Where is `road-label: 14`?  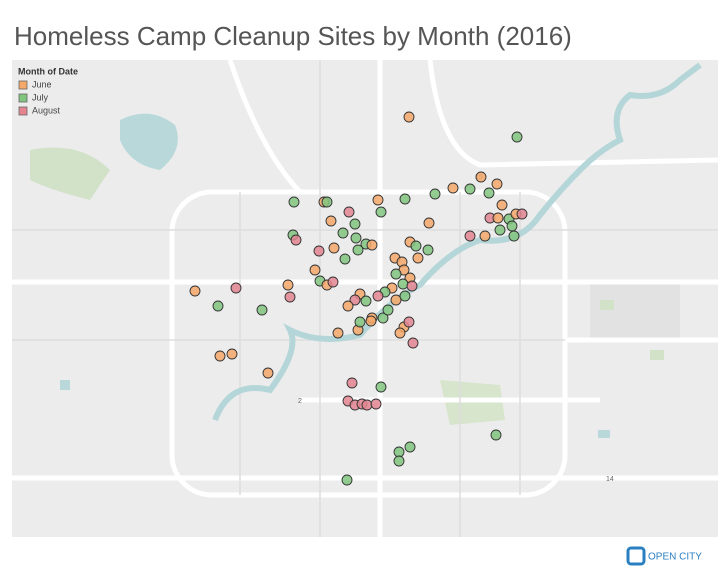 road-label: 14 is located at coordinates (610, 479).